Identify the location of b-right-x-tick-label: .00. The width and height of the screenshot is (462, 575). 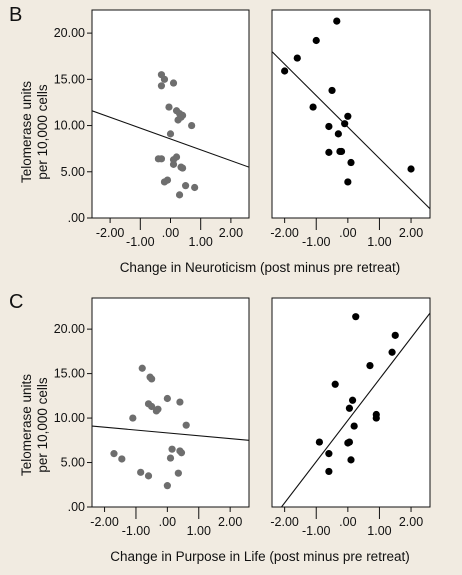
(347, 233).